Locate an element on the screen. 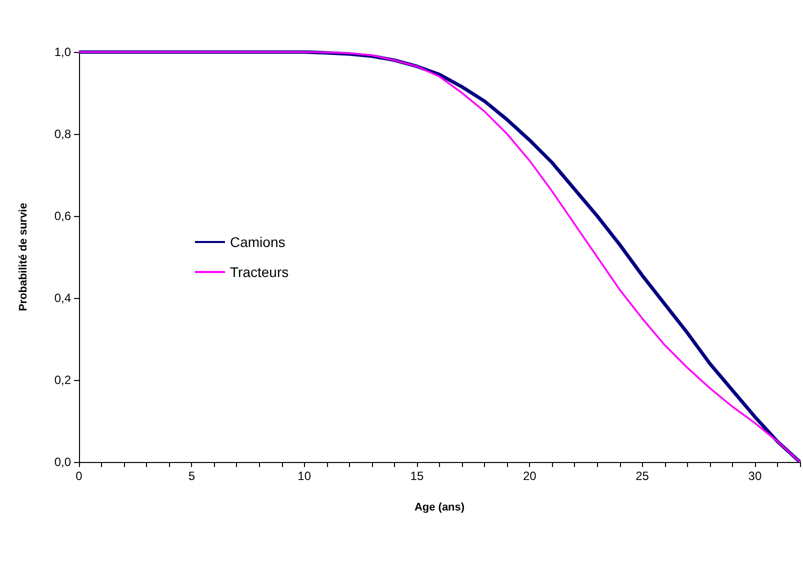 This screenshot has width=803, height=561. legend-label: Camions is located at coordinates (258, 242).